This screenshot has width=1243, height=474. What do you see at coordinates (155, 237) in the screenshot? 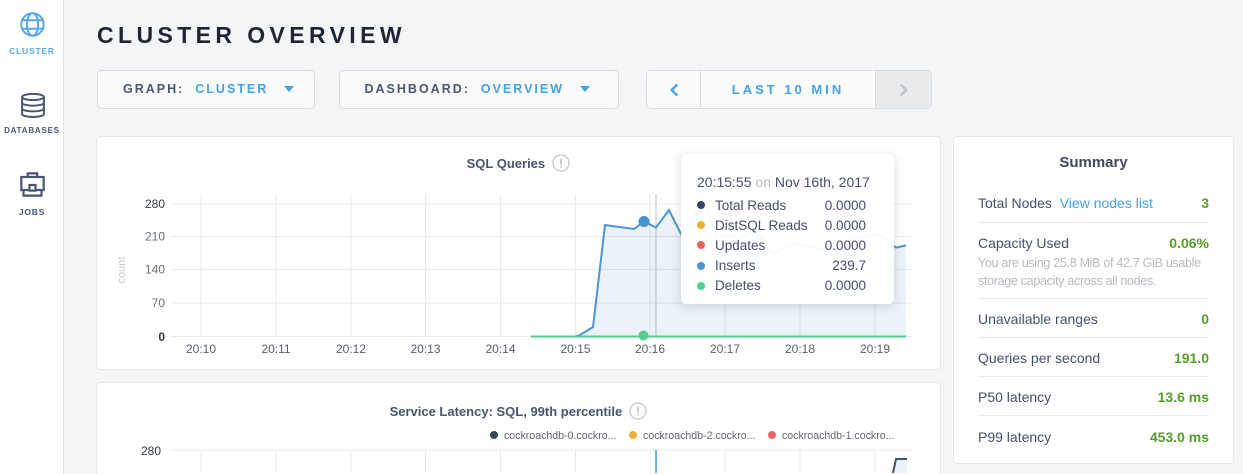
I see `svg-text: 210` at bounding box center [155, 237].